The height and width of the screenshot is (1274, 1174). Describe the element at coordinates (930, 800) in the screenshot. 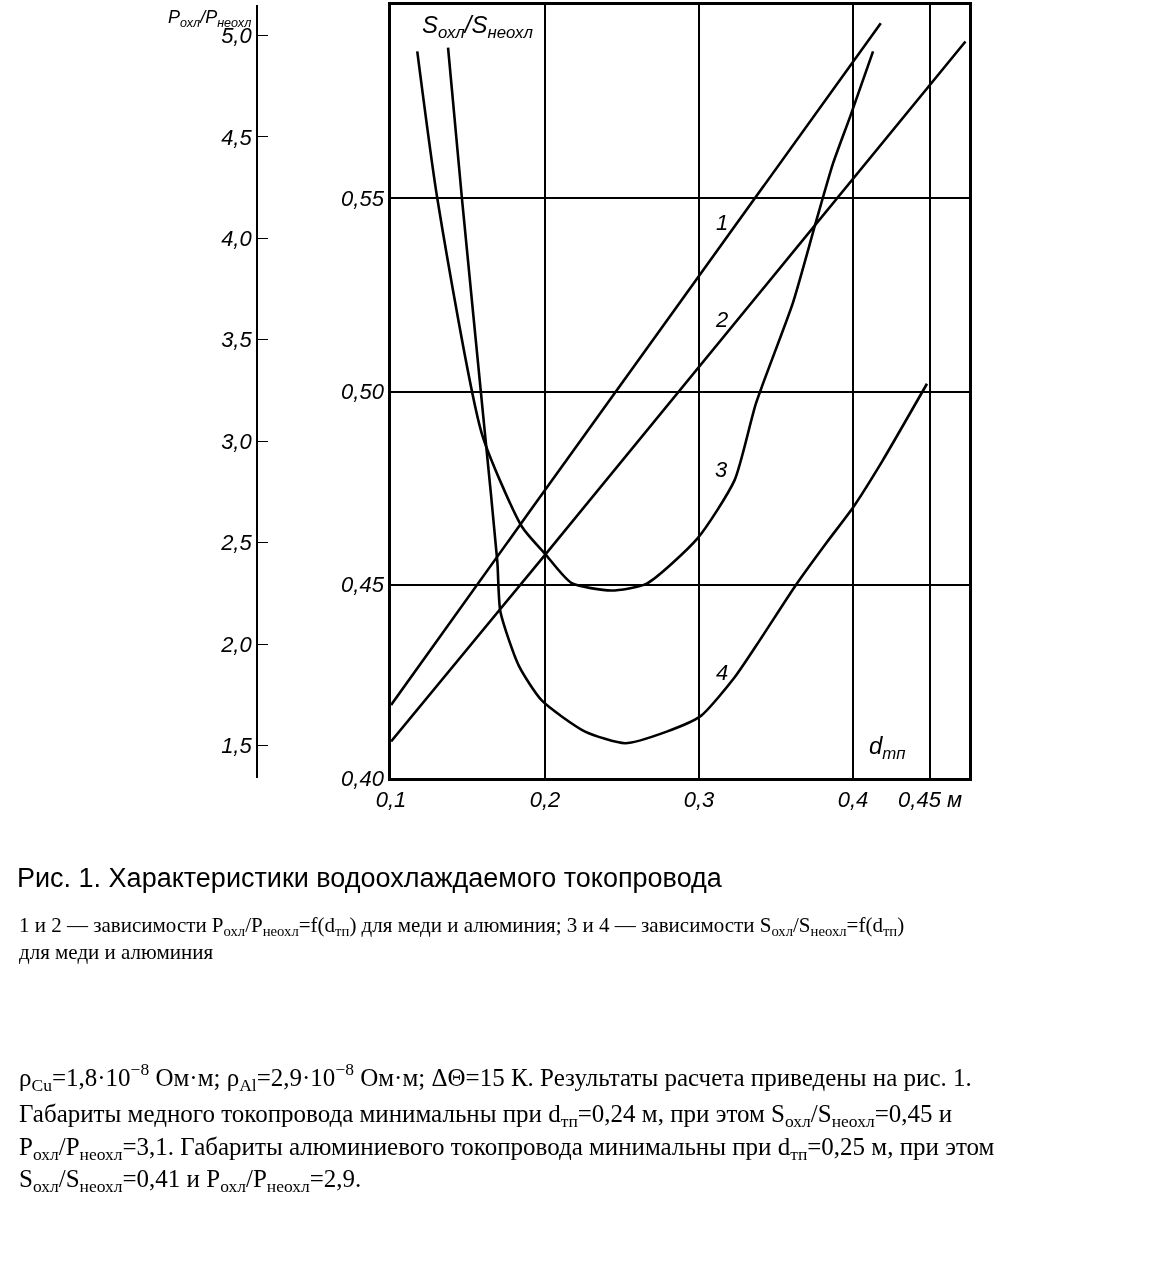

I see `x-tick-label: 0,45 м` at that location.